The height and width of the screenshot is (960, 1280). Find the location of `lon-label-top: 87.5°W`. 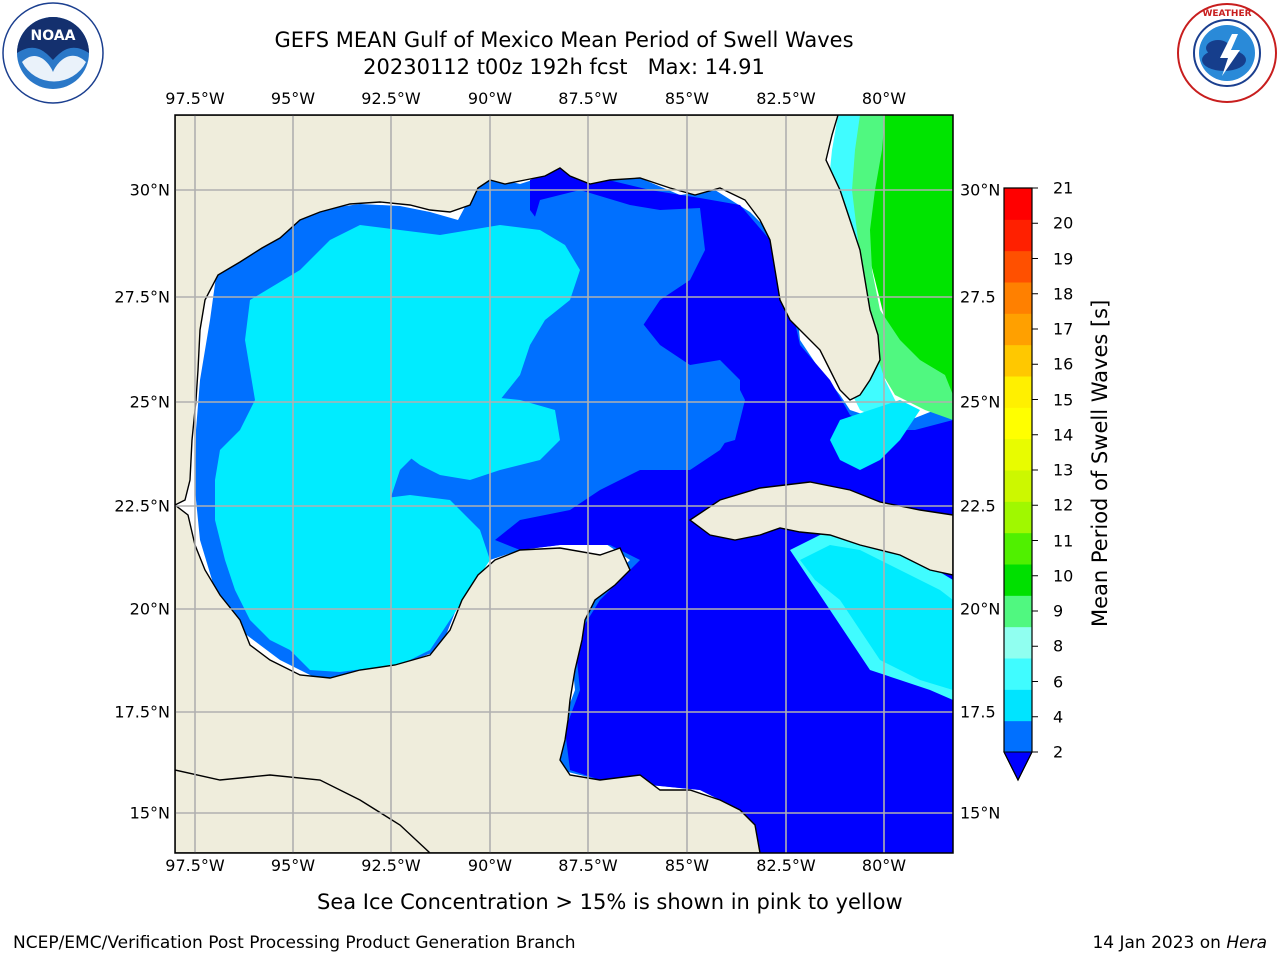

lon-label-top: 87.5°W is located at coordinates (588, 98).